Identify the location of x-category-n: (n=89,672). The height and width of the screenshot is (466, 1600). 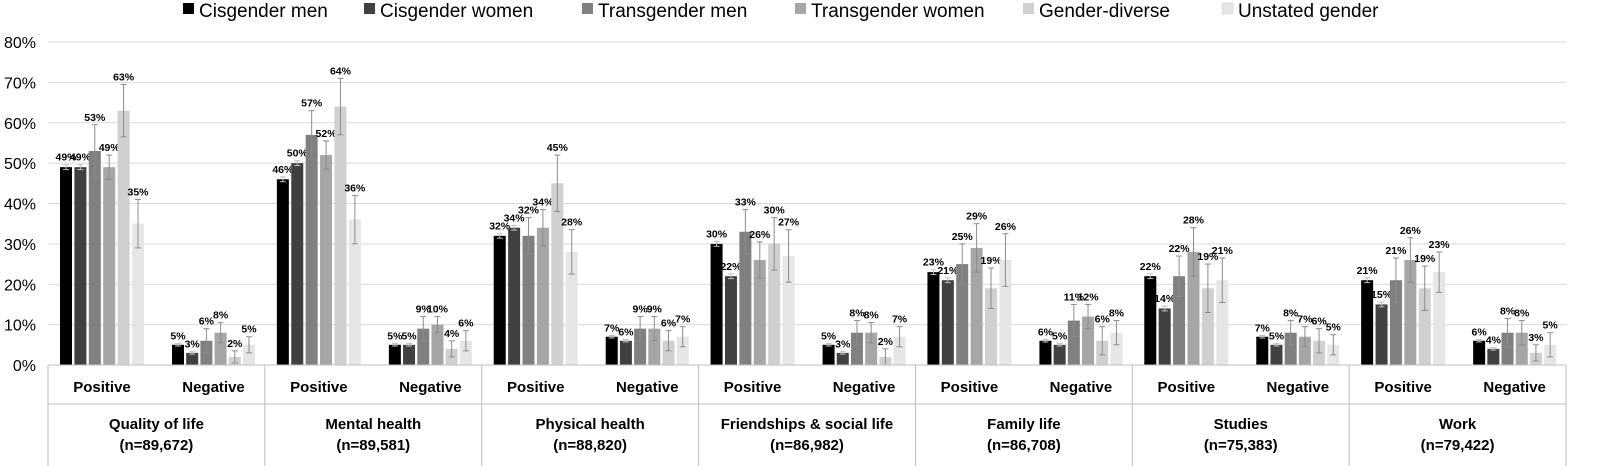
(157, 445).